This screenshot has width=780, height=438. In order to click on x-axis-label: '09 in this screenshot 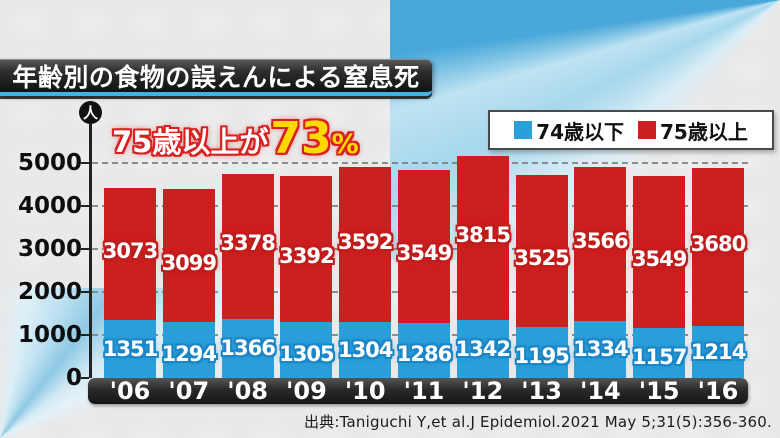, I will do `click(306, 391)`.